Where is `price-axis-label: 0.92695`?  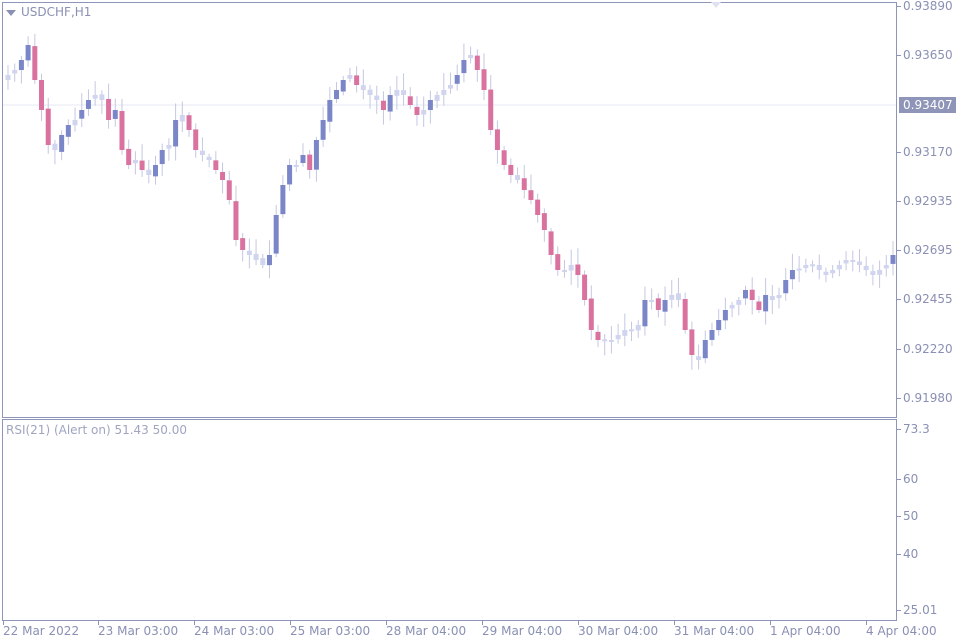
price-axis-label: 0.92695 is located at coordinates (928, 250).